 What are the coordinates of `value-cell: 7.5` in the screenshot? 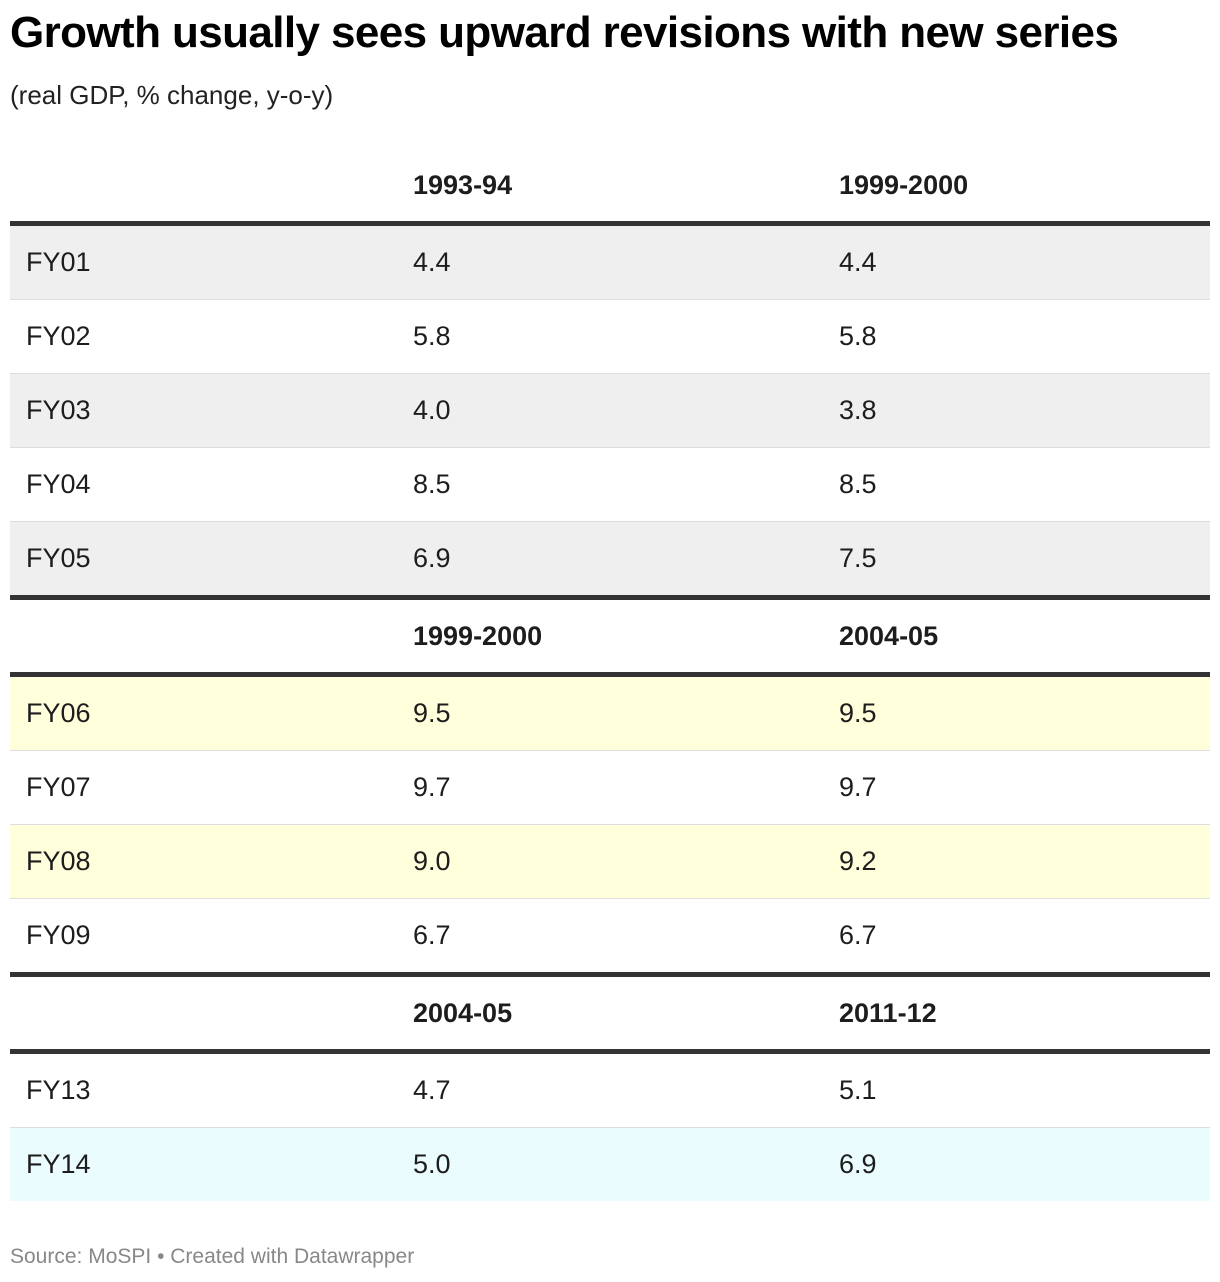 It's located at (858, 558).